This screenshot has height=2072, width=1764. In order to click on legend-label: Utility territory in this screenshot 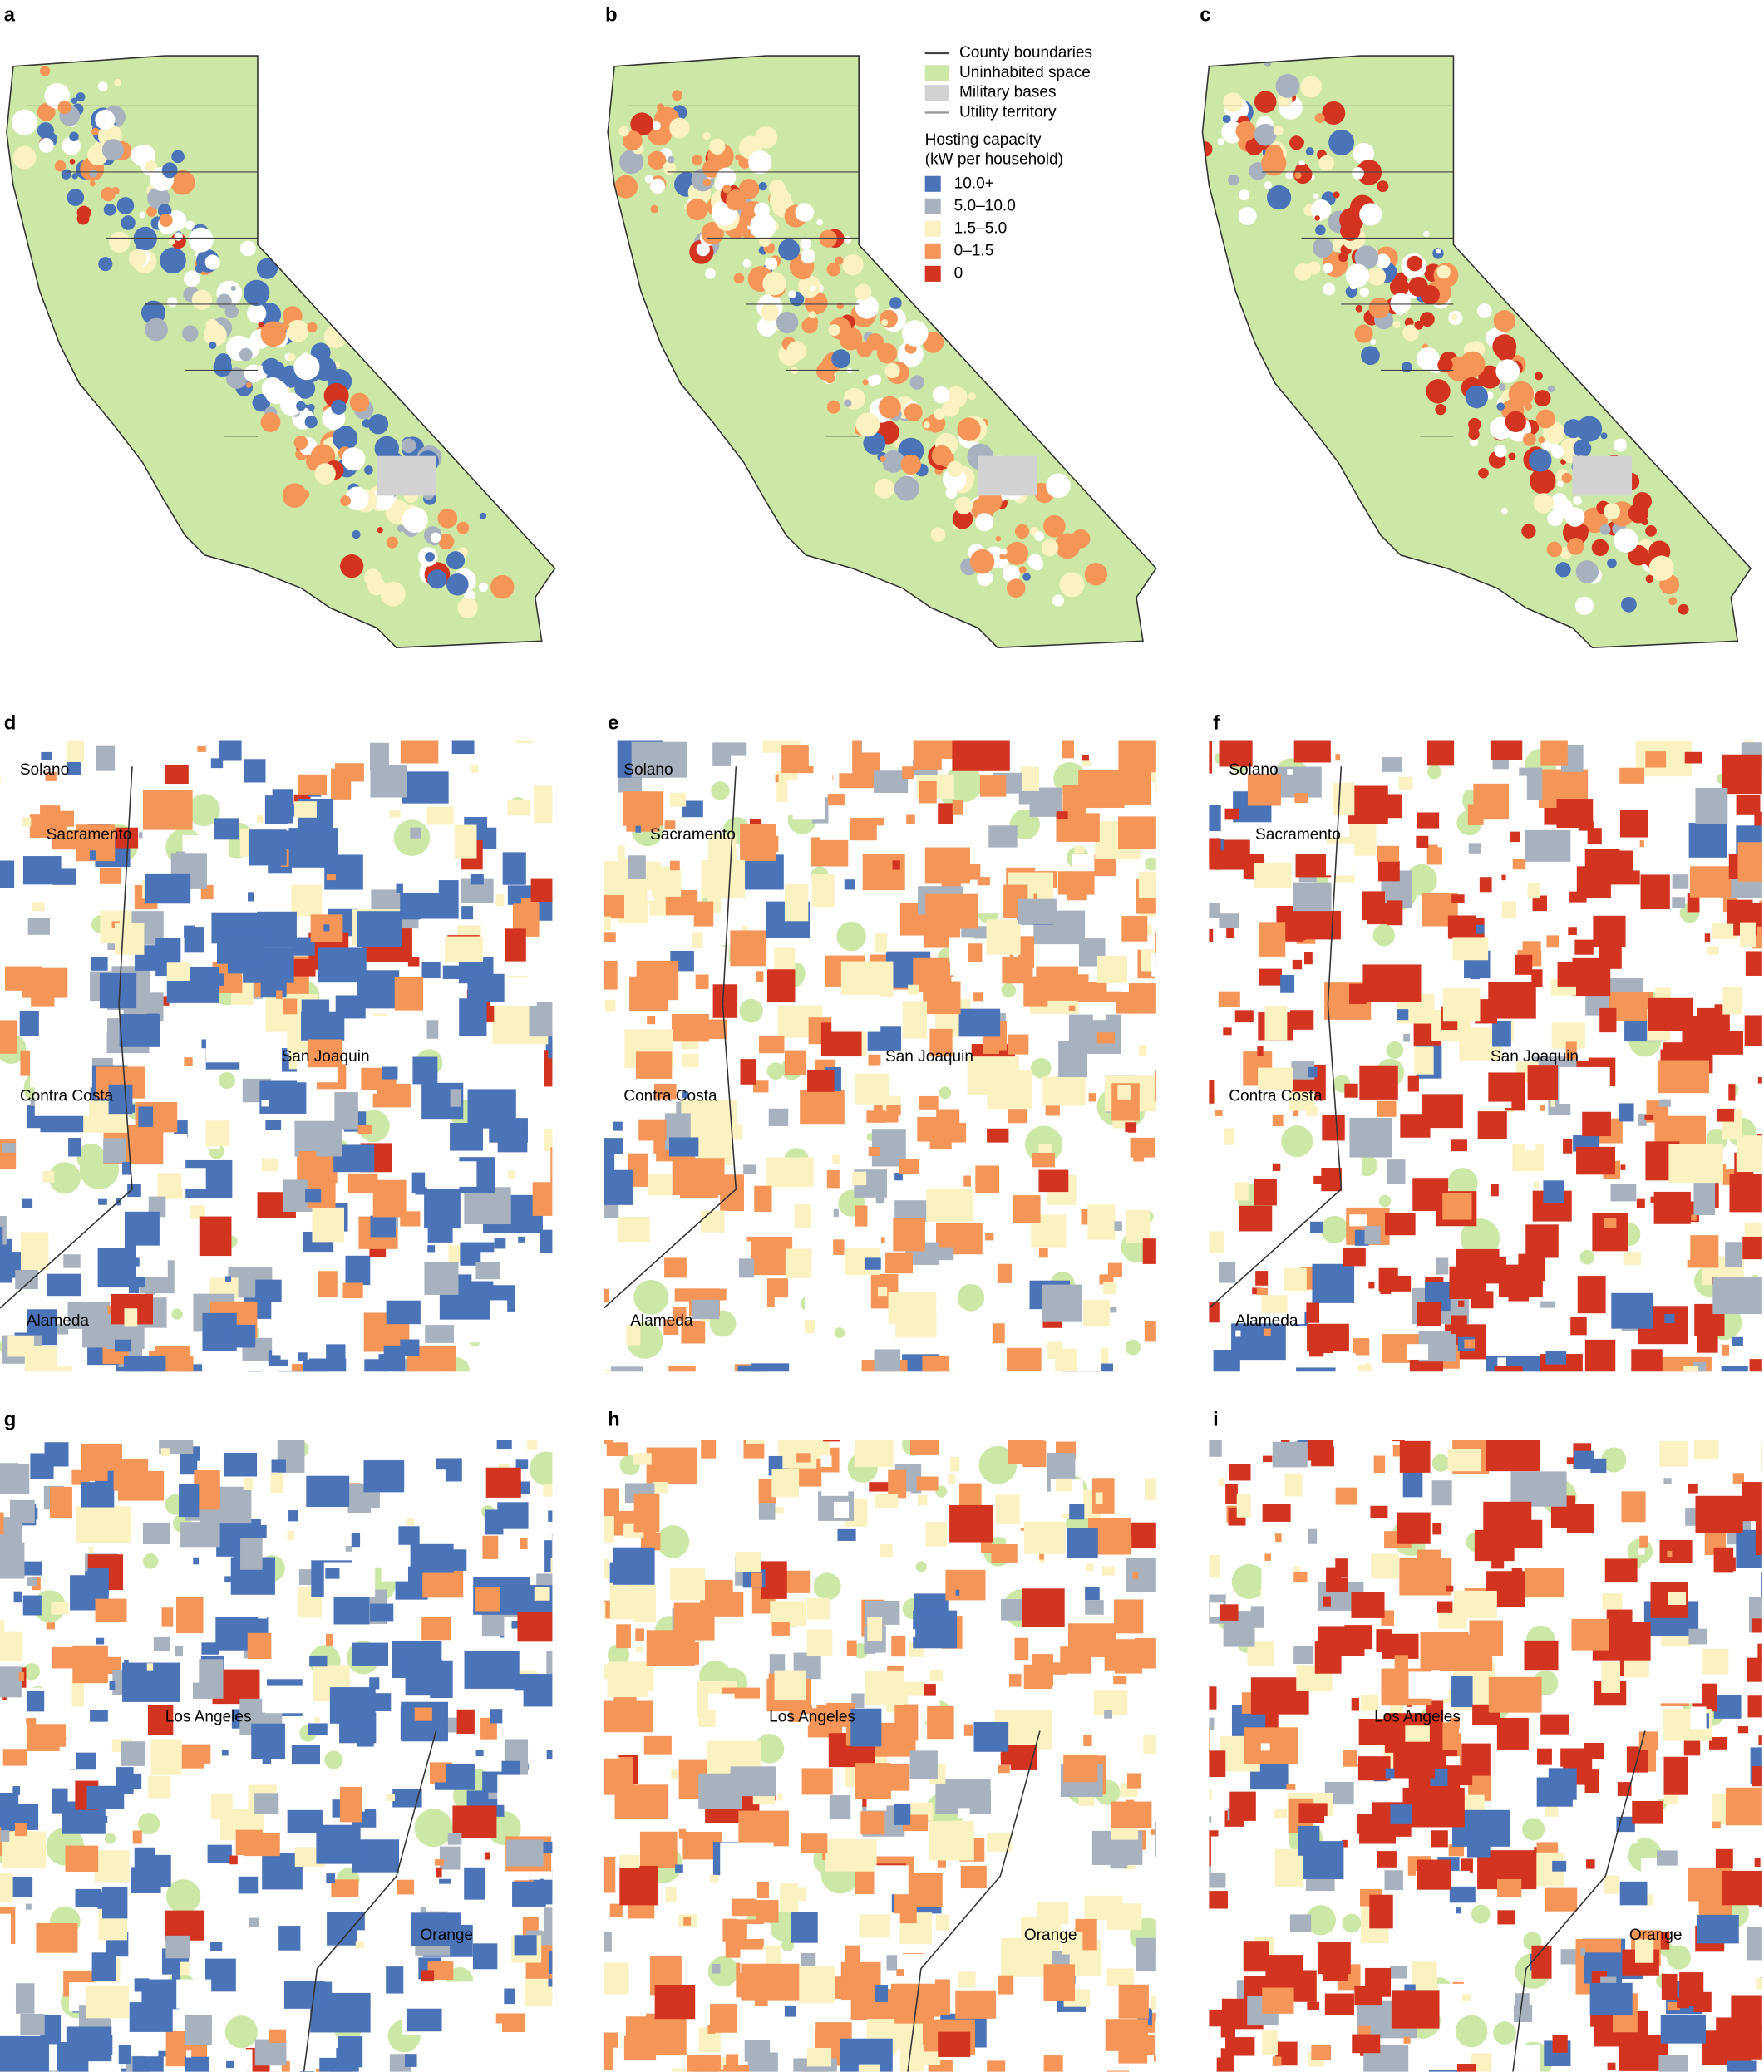, I will do `click(1008, 112)`.